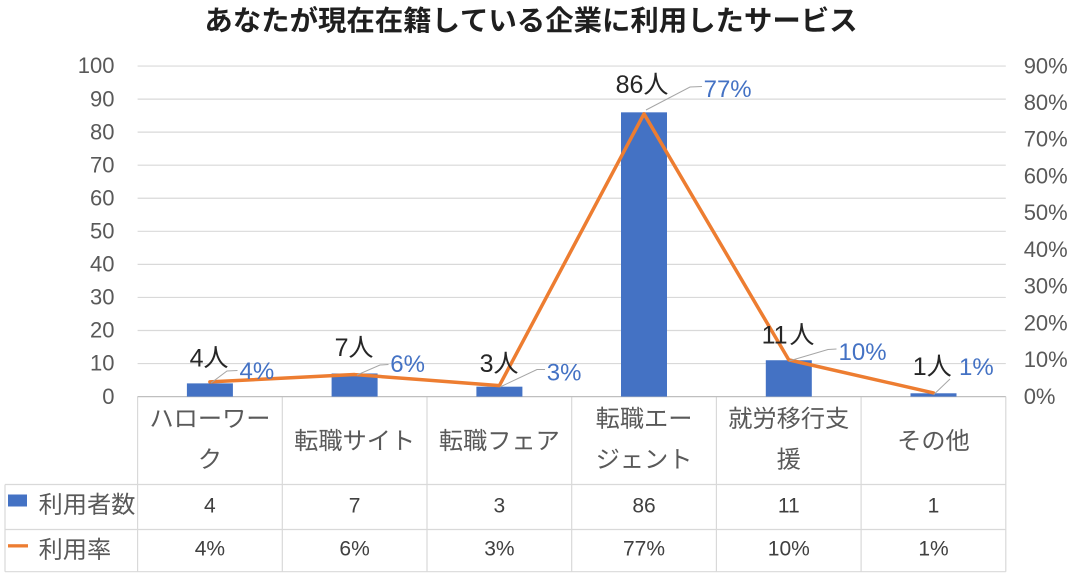  Describe the element at coordinates (1046, 102) in the screenshot. I see `svg-text: 80%` at that location.